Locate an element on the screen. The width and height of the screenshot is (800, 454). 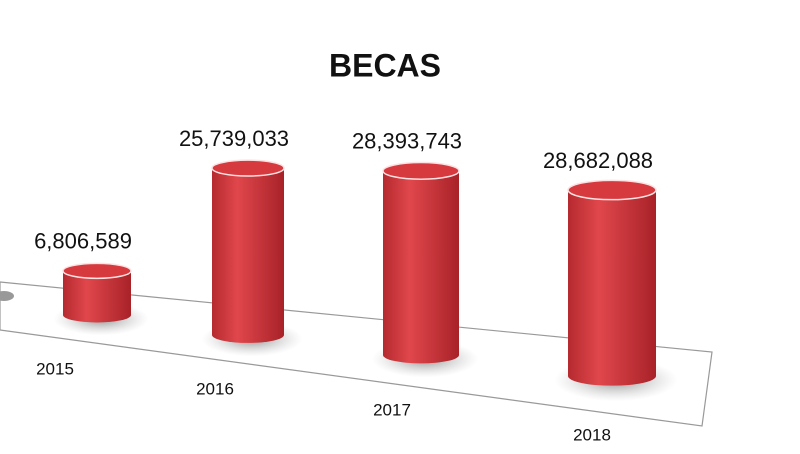
value-label: 6,806,589 is located at coordinates (83, 241).